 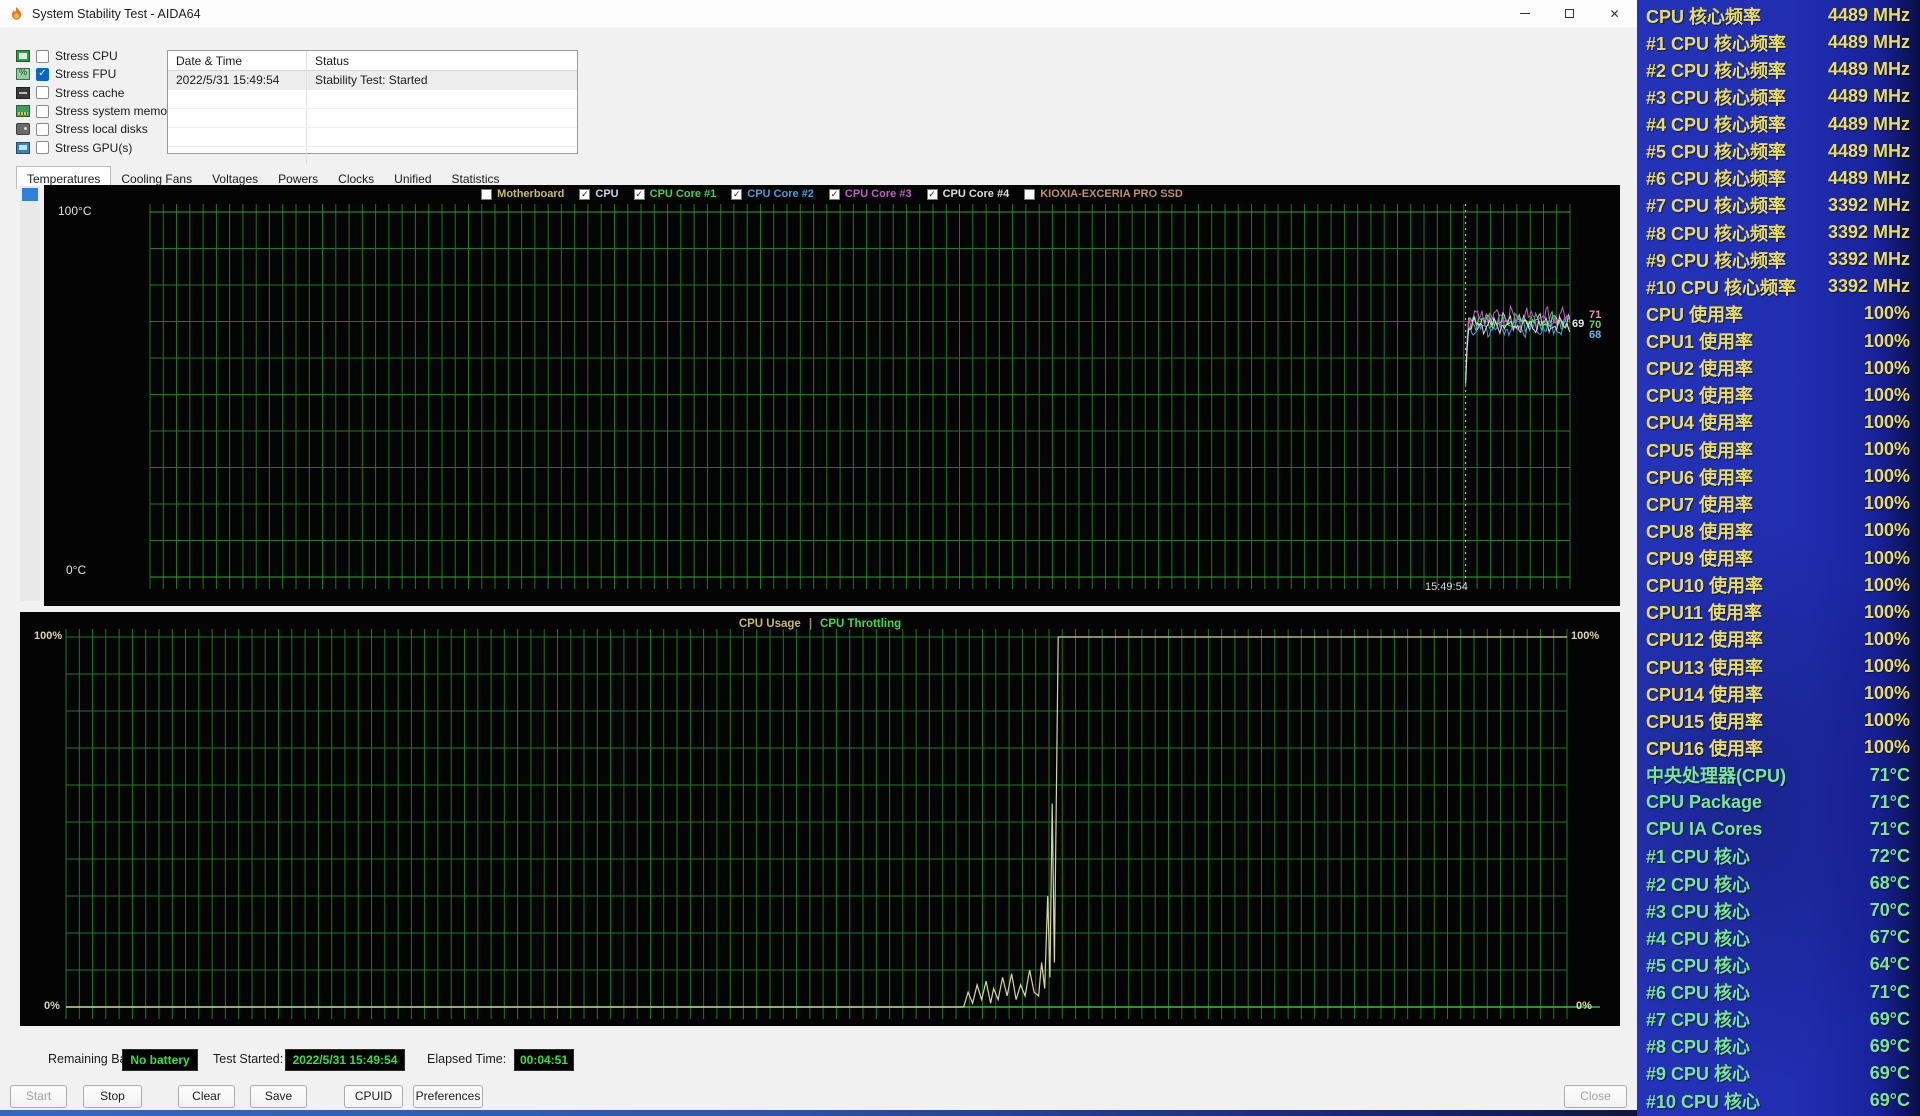 What do you see at coordinates (413, 179) in the screenshot?
I see `tab-unified: Unified` at bounding box center [413, 179].